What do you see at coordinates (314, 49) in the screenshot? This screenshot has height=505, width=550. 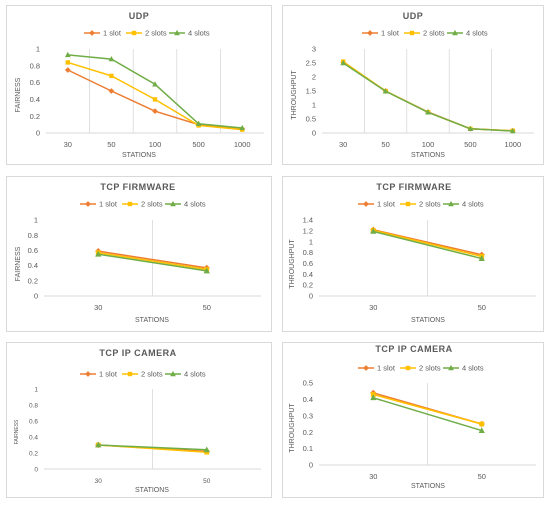 I see `y-tick-label: 3` at bounding box center [314, 49].